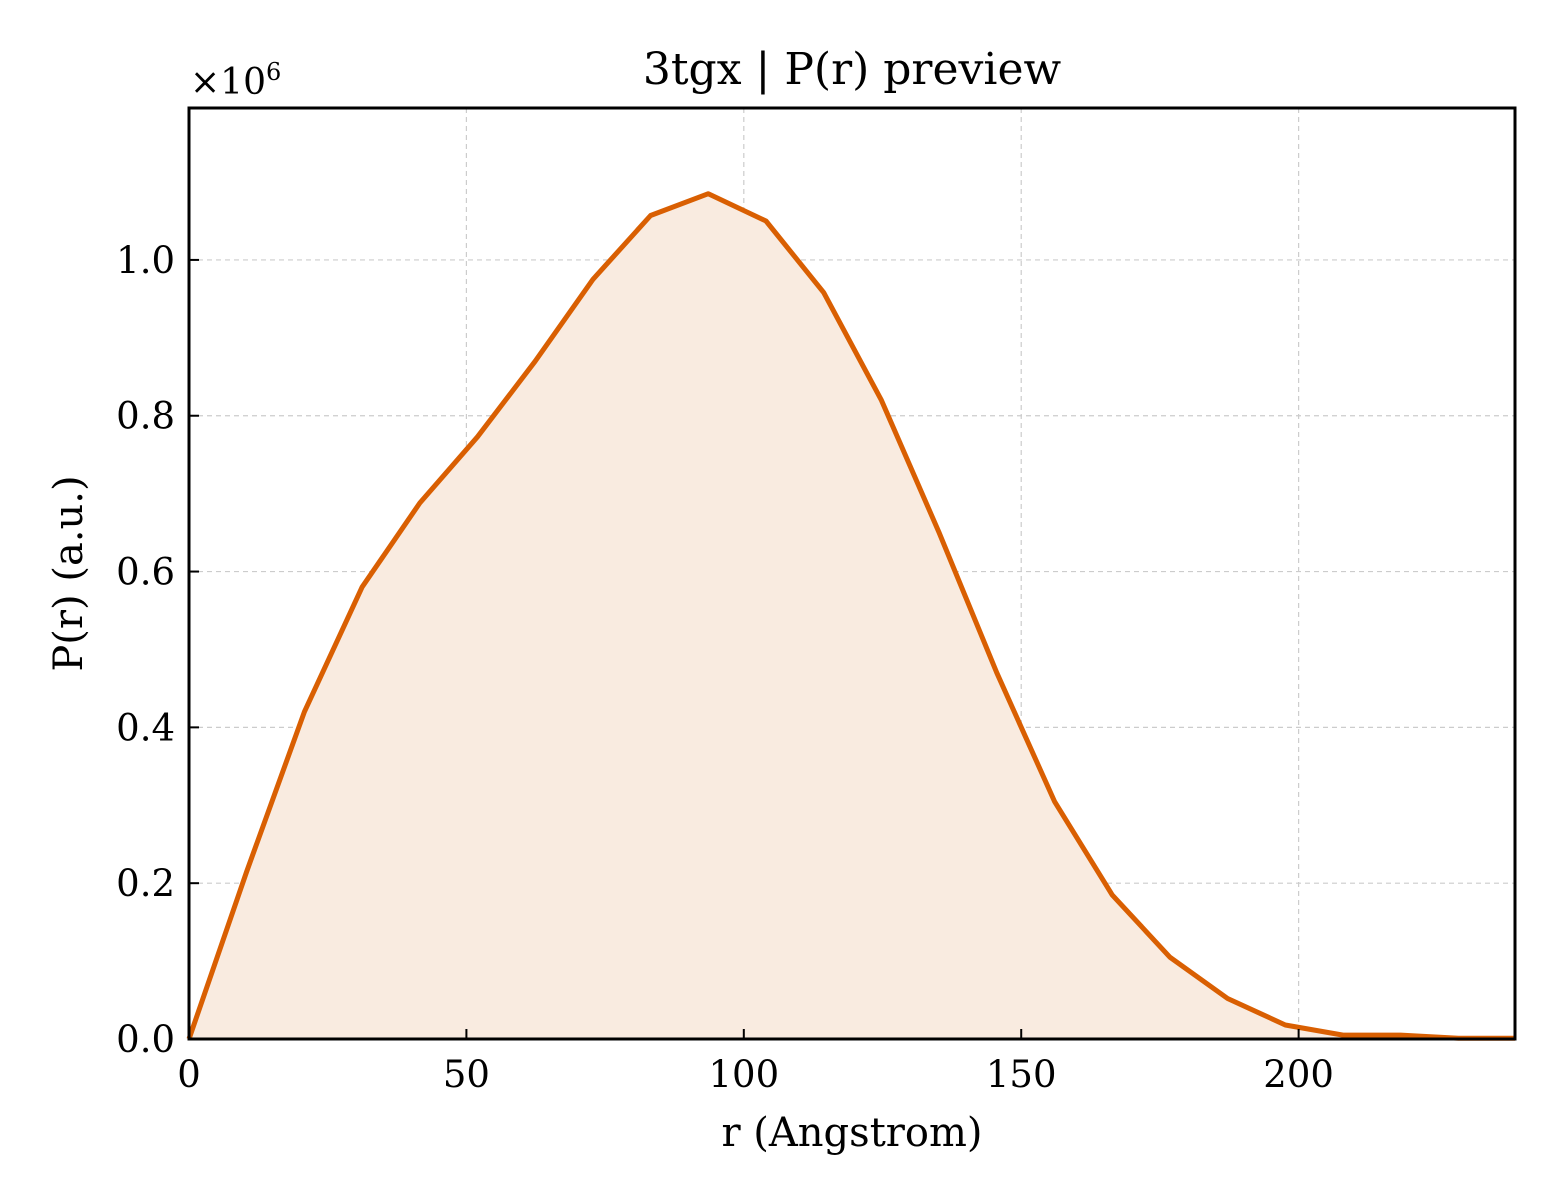 The height and width of the screenshot is (1200, 1560). I want to click on y-tick-label: 0.4, so click(145, 727).